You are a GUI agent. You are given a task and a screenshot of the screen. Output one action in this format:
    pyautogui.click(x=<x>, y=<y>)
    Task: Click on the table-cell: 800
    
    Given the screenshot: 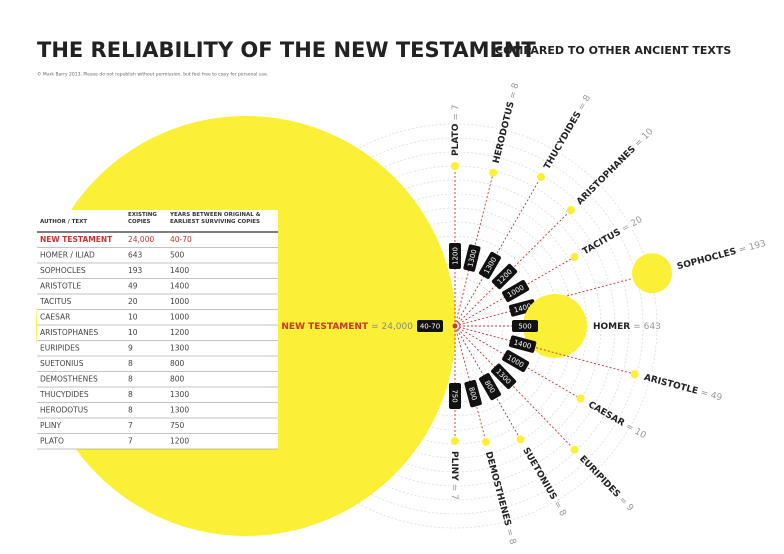 What is the action you would take?
    pyautogui.click(x=177, y=378)
    